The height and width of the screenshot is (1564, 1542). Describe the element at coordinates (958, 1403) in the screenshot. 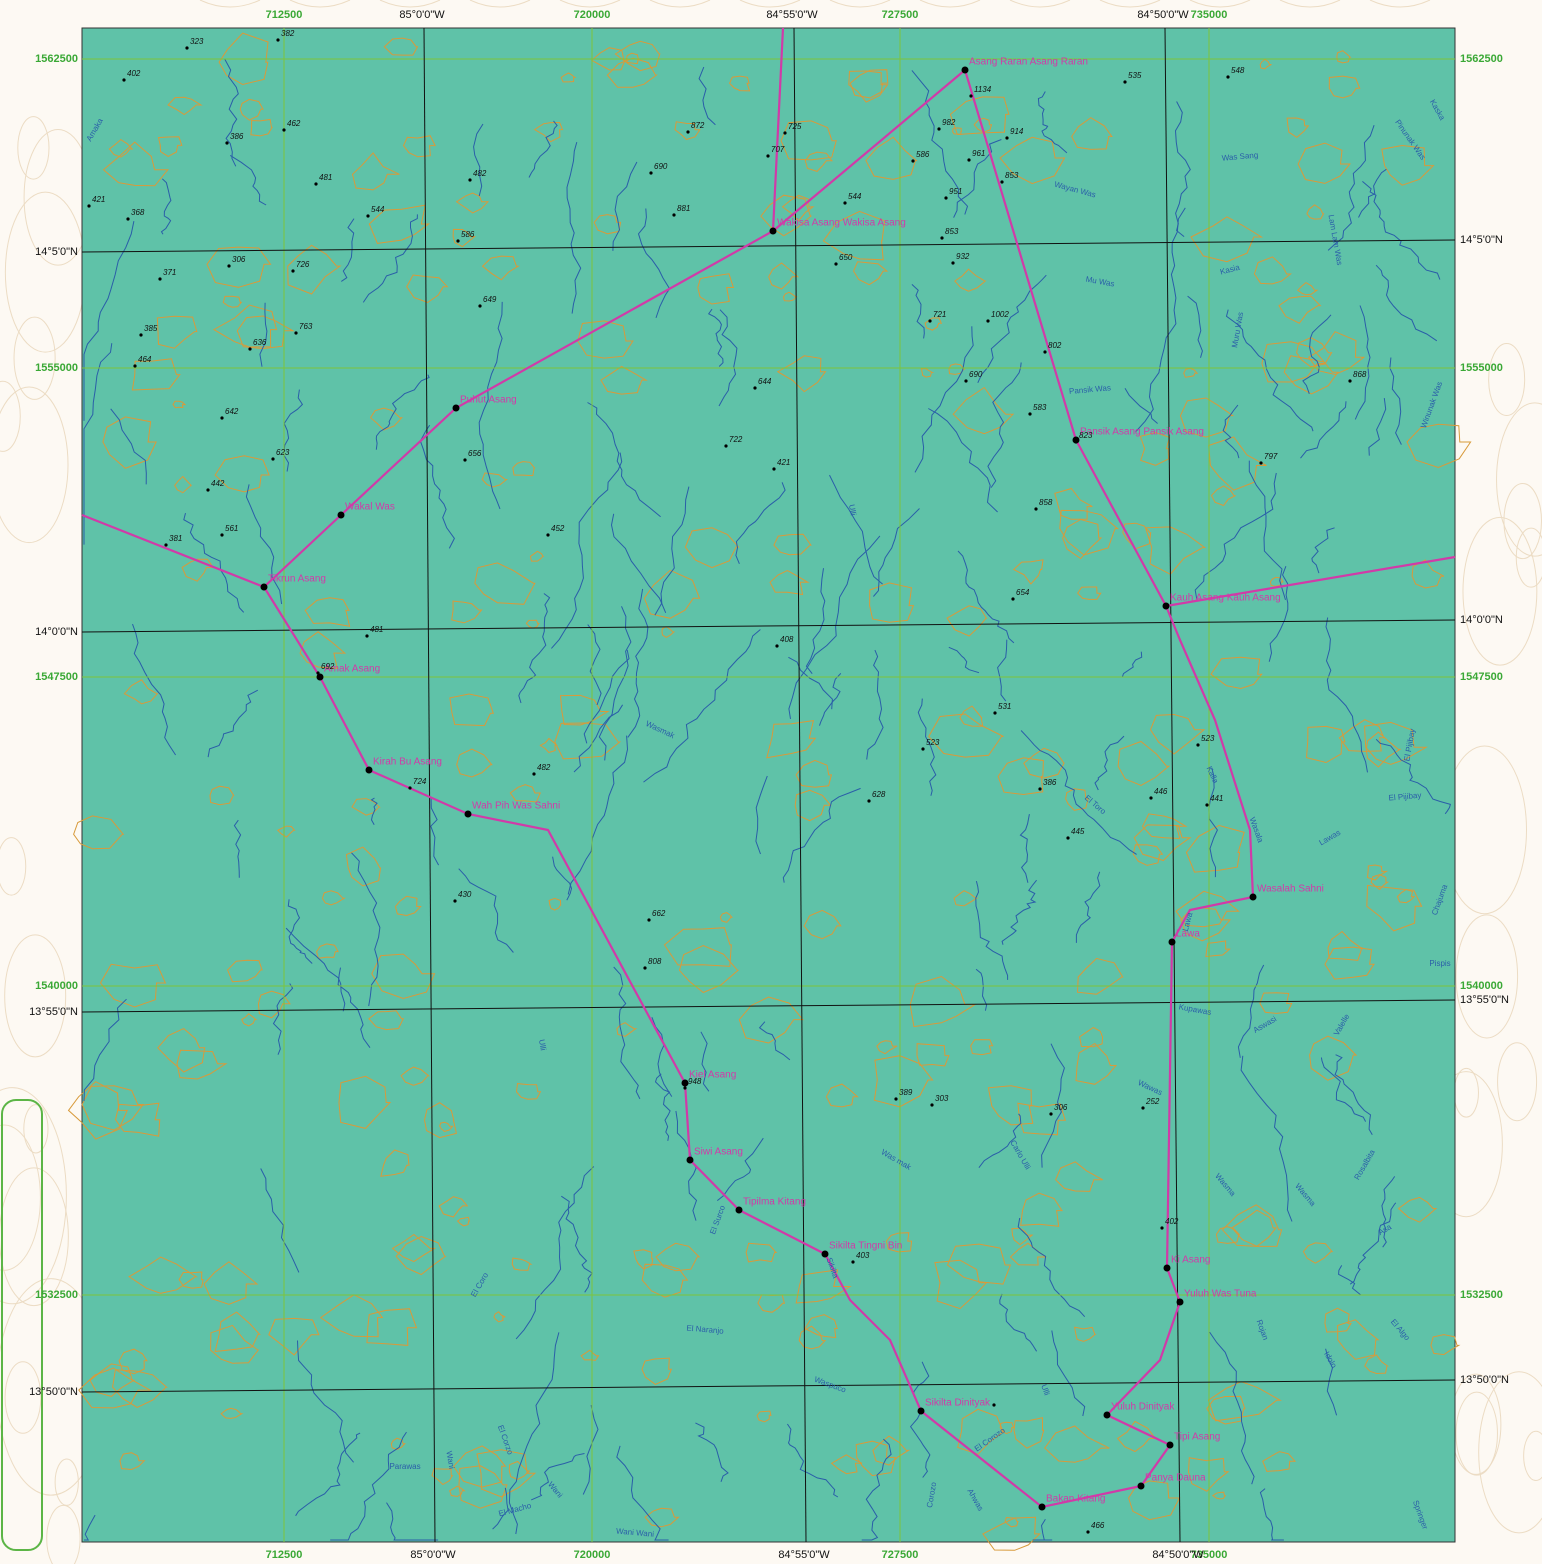

I see `place-label: Sikilta Dinityak` at that location.